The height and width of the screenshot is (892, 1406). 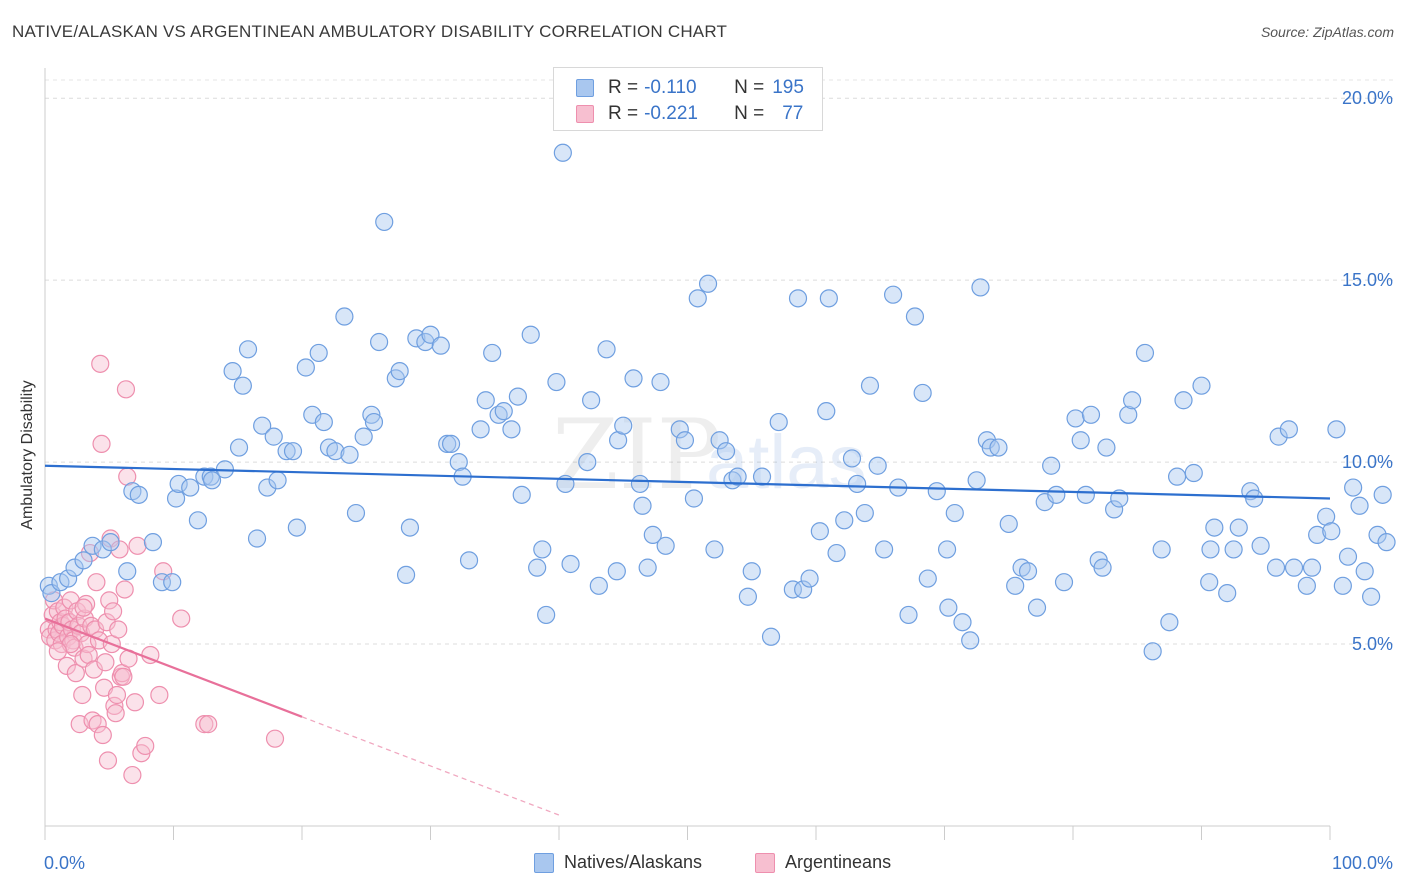 What do you see at coordinates (618, 862) in the screenshot?
I see `bottom-legend-natives: Natives/Alaskans` at bounding box center [618, 862].